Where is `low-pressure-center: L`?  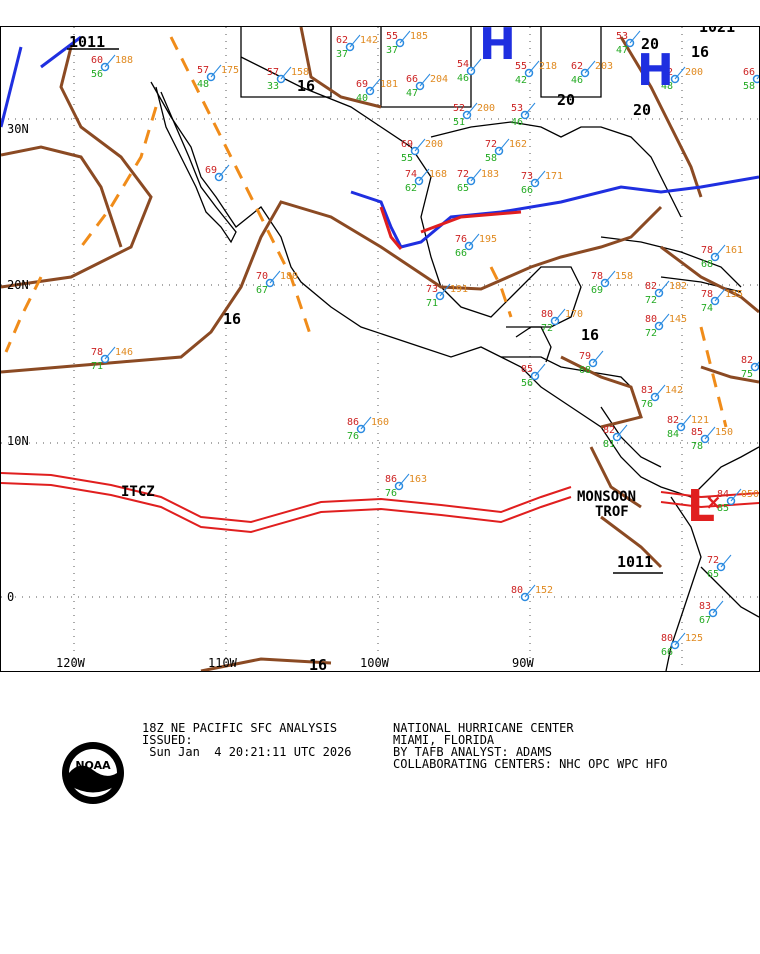
low-pressure-center: L is located at coordinates (701, 506).